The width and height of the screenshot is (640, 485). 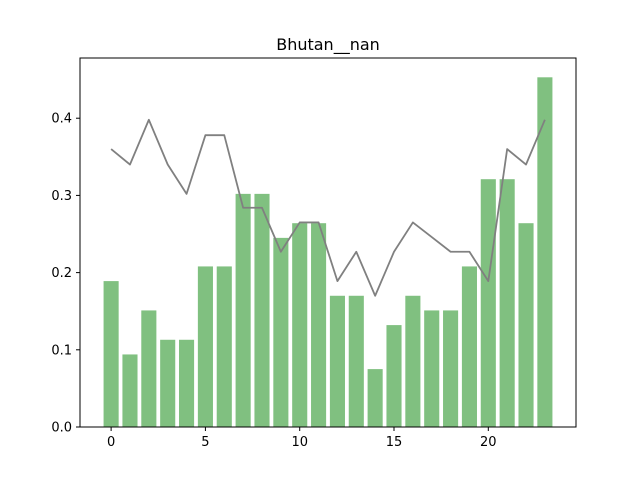 I want to click on x-tick-label-0: 0, so click(x=111, y=442).